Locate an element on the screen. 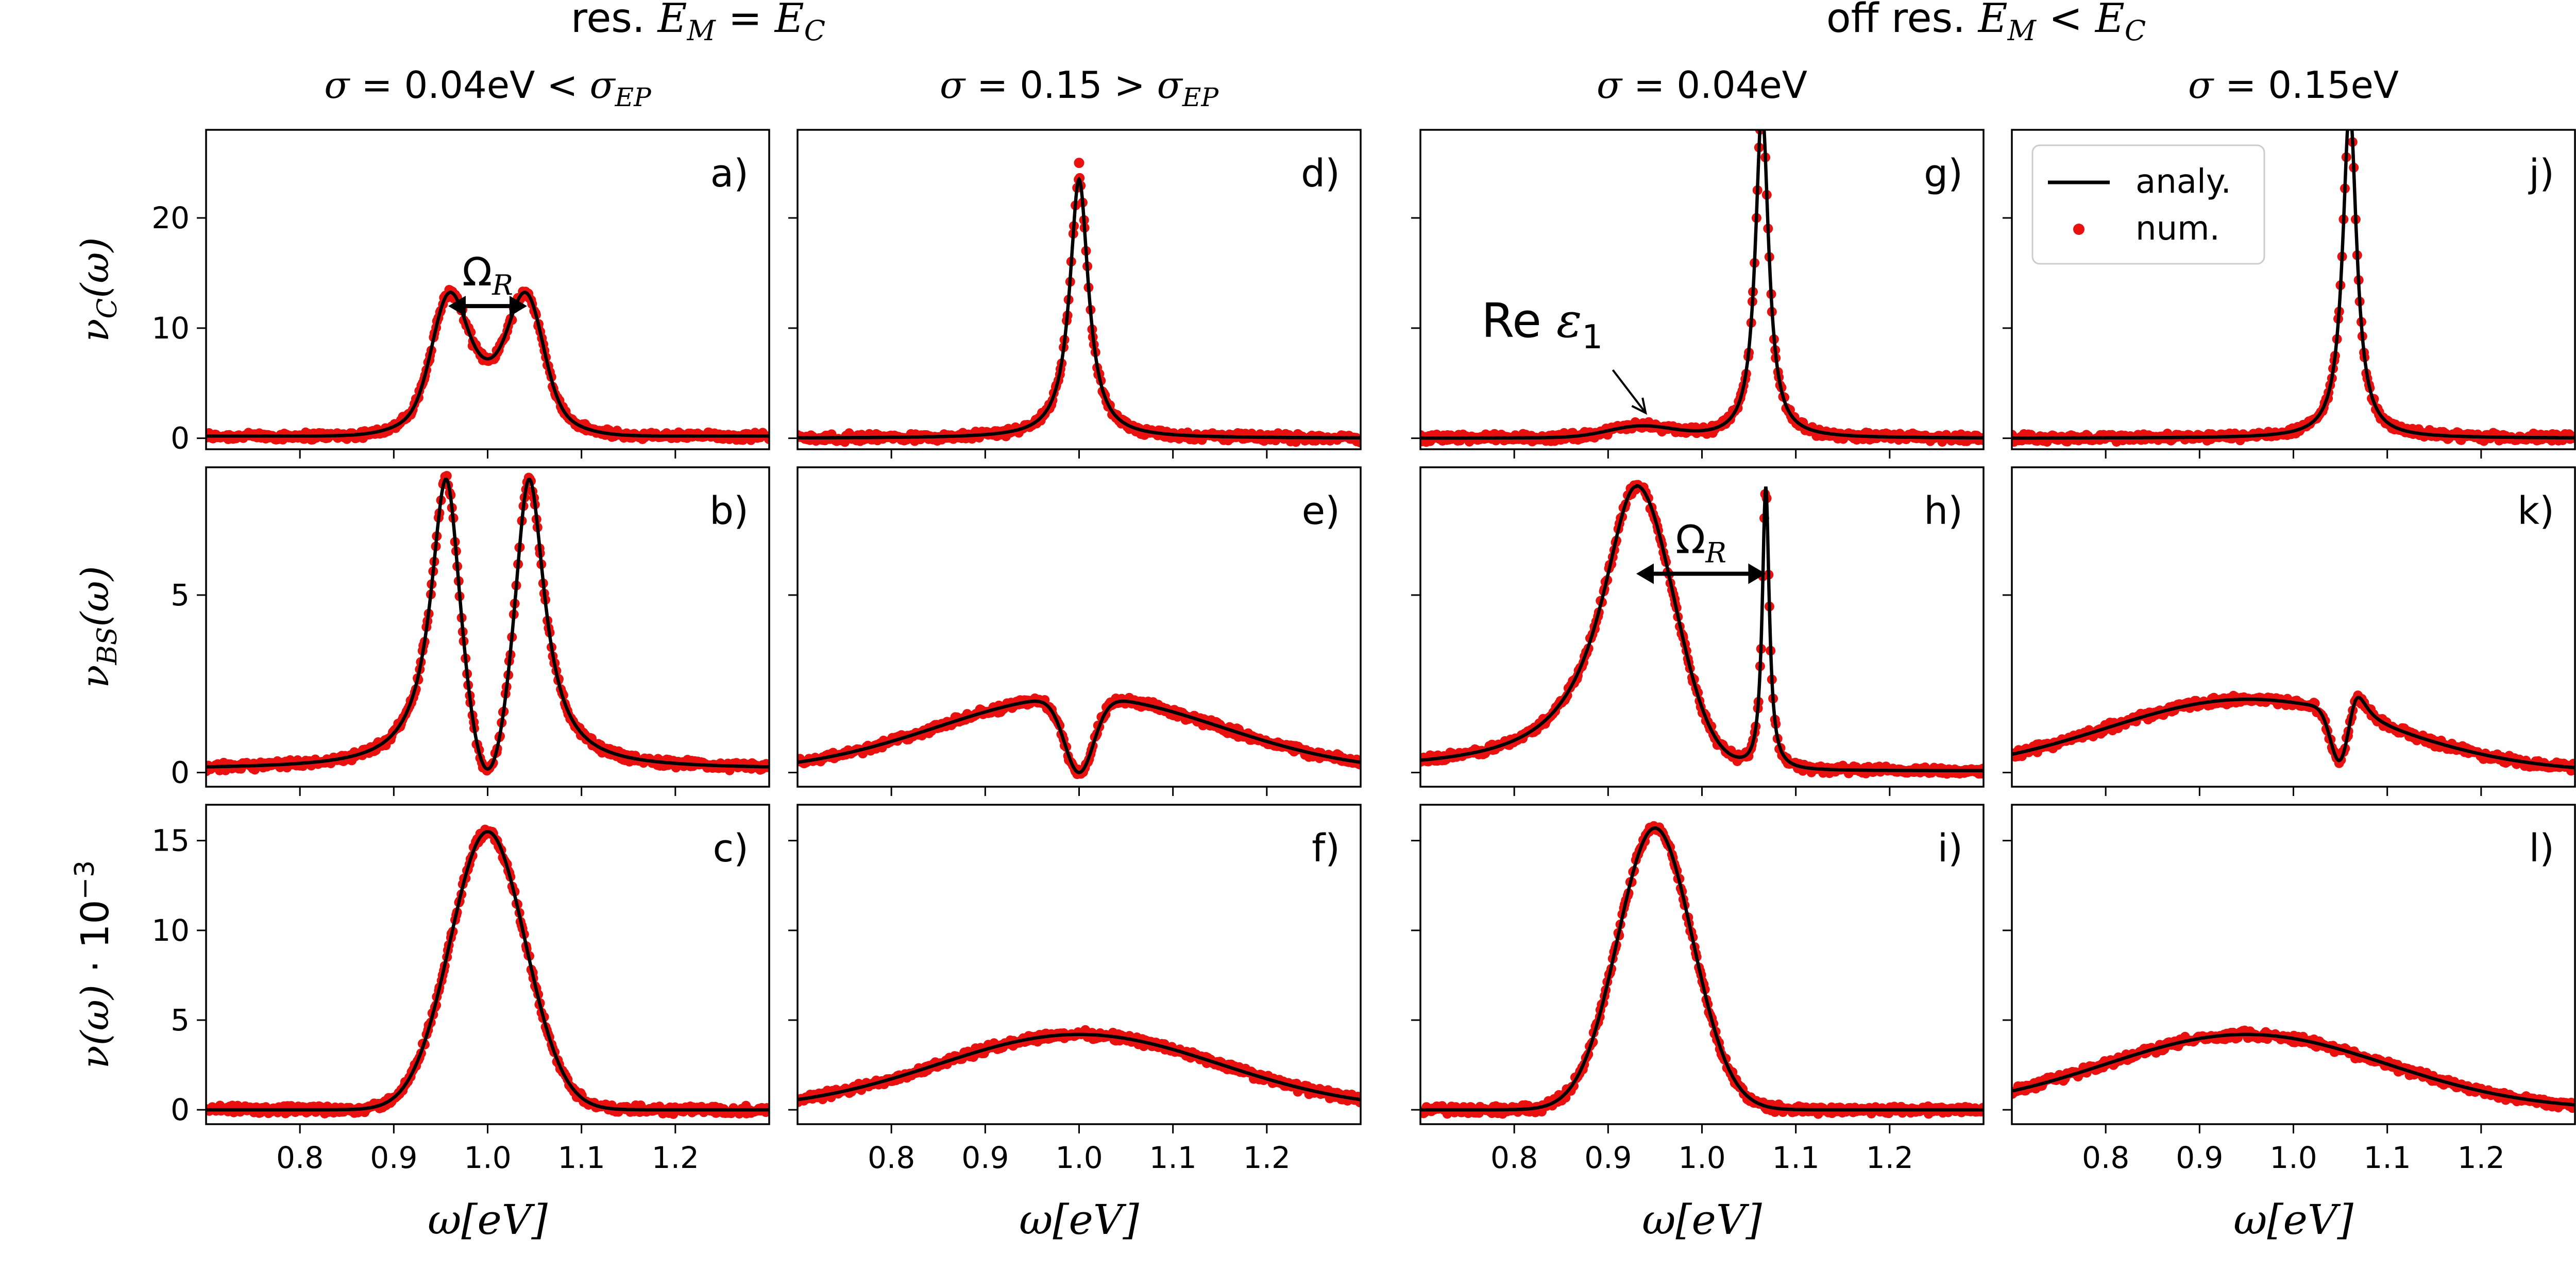 This screenshot has width=2576, height=1288. panel-h: h) ΩR is located at coordinates (1698, 631).